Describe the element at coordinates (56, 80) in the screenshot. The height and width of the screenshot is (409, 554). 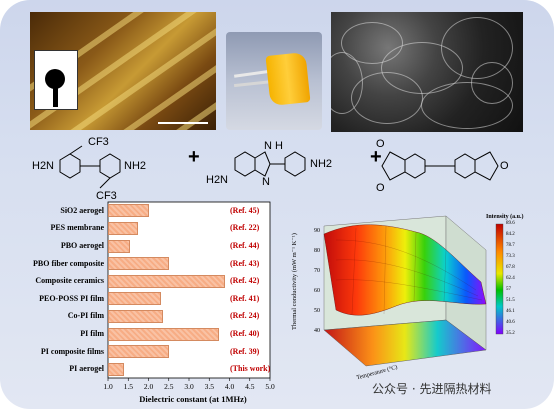
I see `contact-angle-inset` at that location.